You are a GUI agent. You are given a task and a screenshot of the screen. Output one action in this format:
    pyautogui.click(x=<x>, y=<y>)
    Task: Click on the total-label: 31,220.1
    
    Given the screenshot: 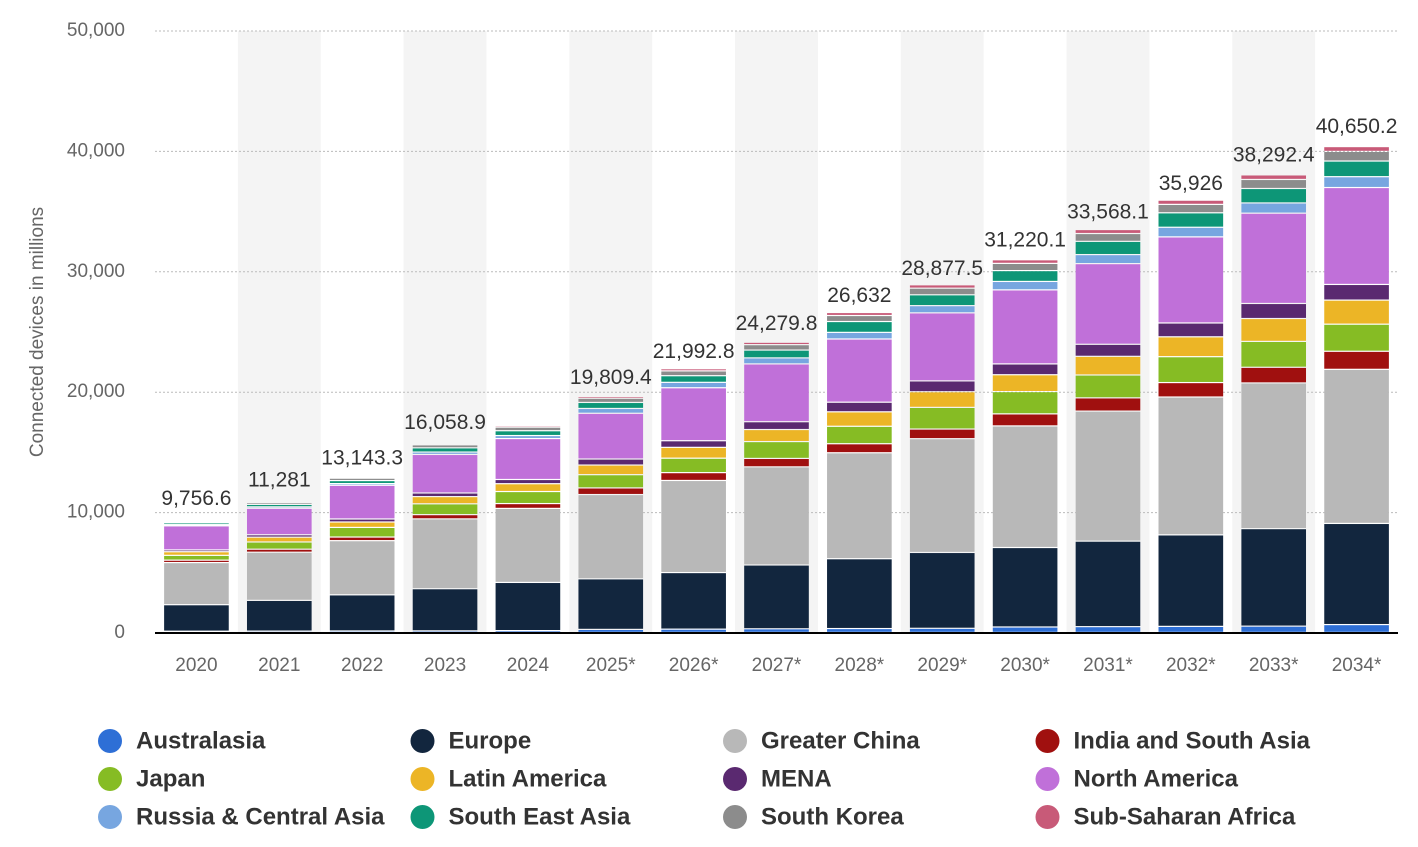 What is the action you would take?
    pyautogui.click(x=1025, y=240)
    